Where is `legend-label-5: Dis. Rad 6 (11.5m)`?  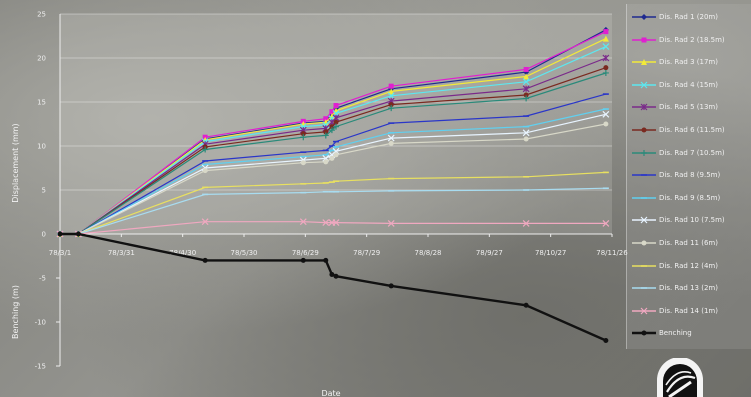
legend-label-5: Dis. Rad 6 (11.5m) is located at coordinates (692, 130).